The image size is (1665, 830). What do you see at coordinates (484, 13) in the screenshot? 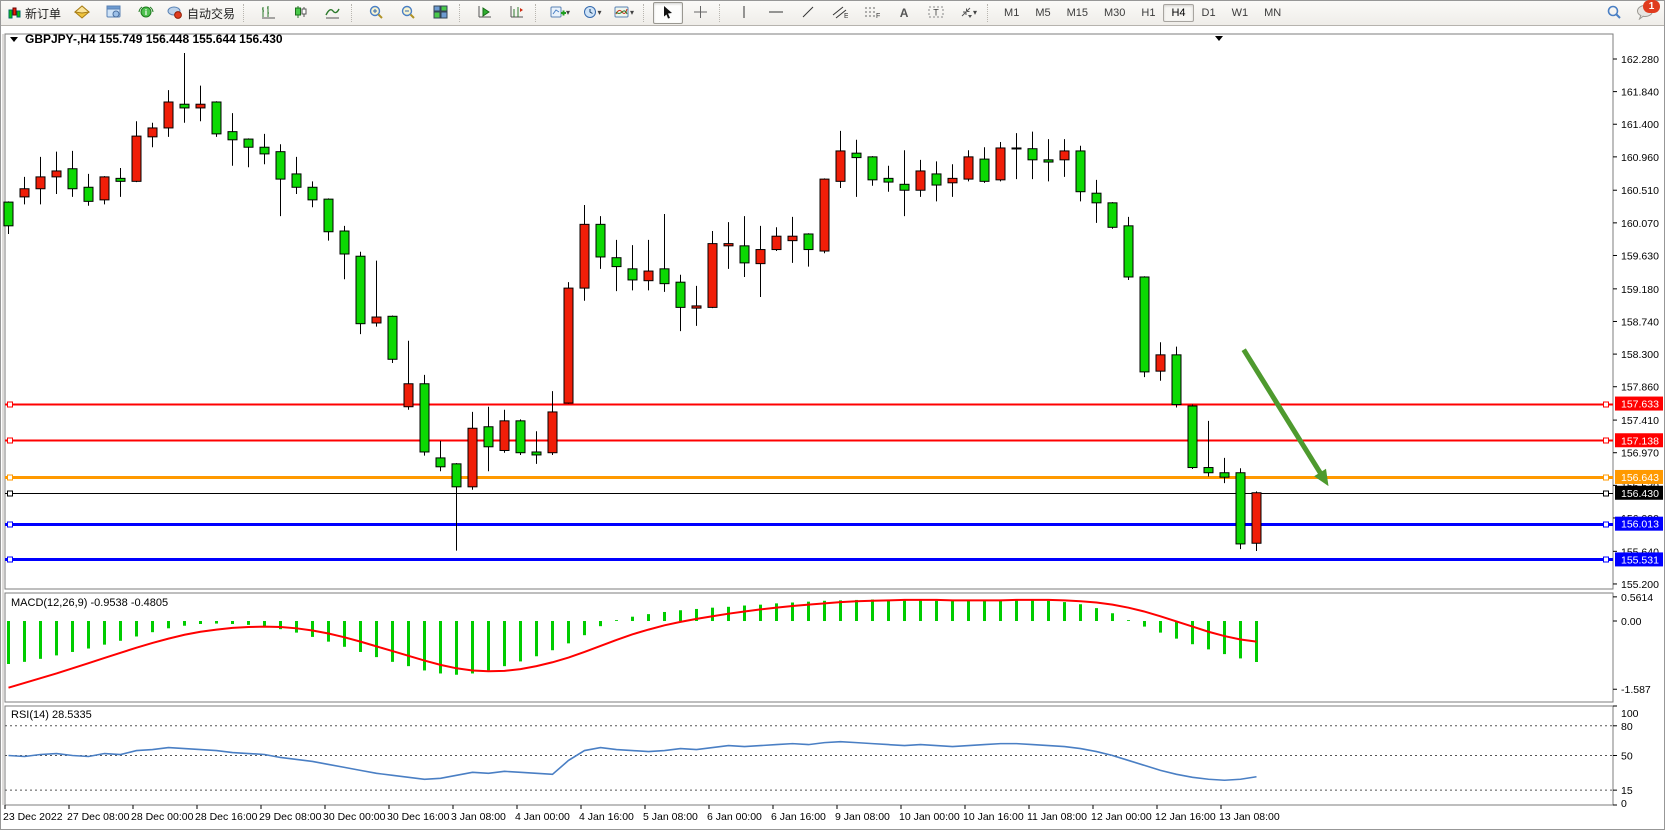
I see `auto-scroll-button` at bounding box center [484, 13].